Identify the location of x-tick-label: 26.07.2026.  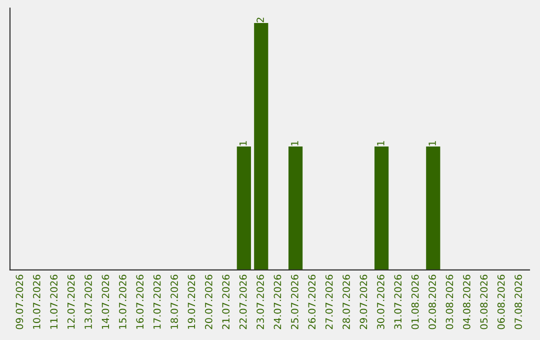
(312, 302).